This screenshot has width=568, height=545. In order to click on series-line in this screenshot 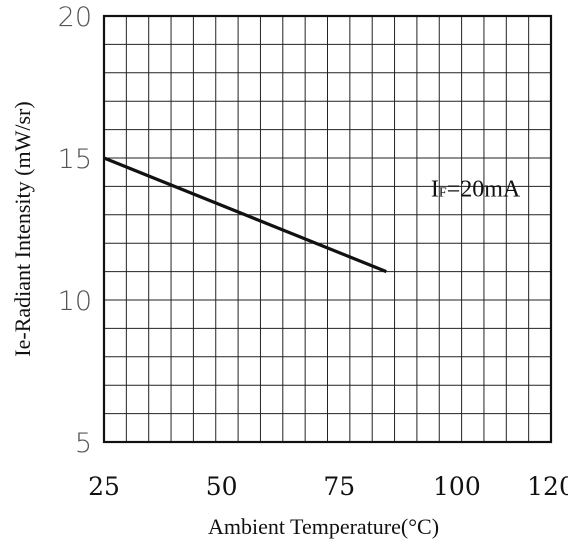, I will do `click(245, 215)`.